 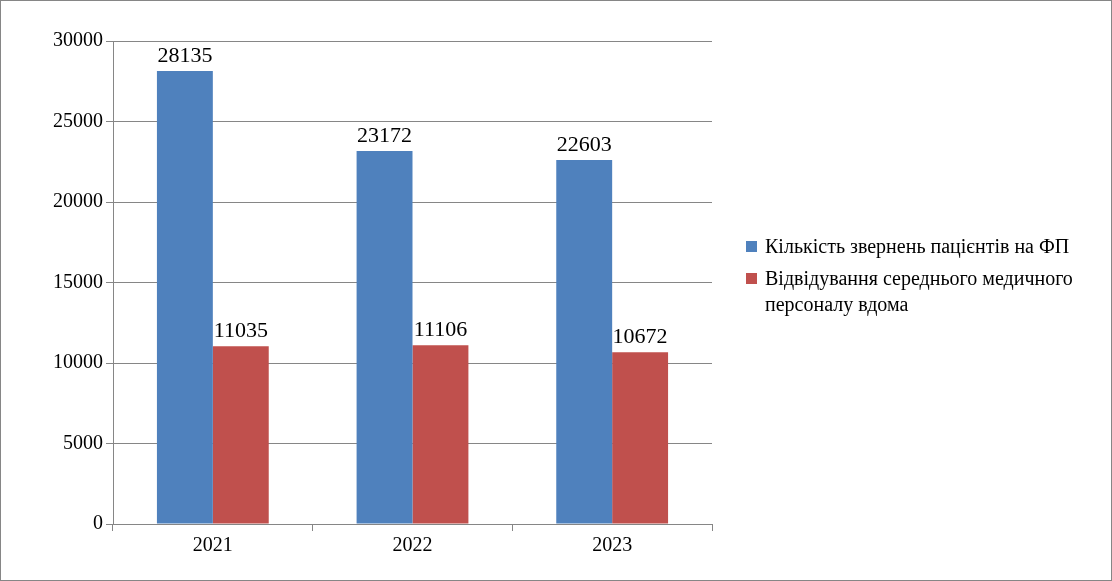 I want to click on x-tick-label: 2021, so click(x=212, y=544).